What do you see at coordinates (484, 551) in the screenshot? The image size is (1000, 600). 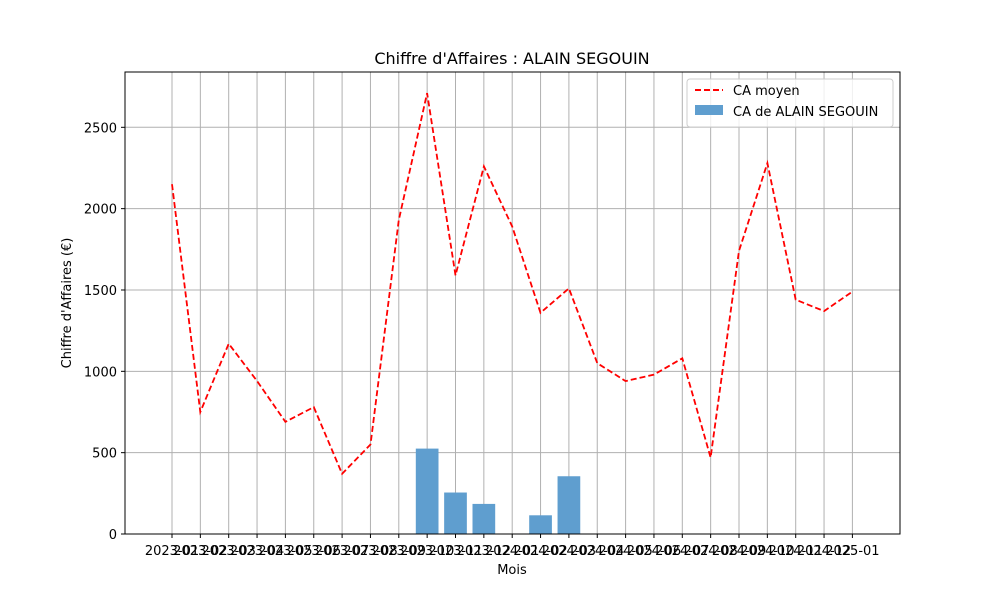 I see `x-tick-label: 2023-12` at bounding box center [484, 551].